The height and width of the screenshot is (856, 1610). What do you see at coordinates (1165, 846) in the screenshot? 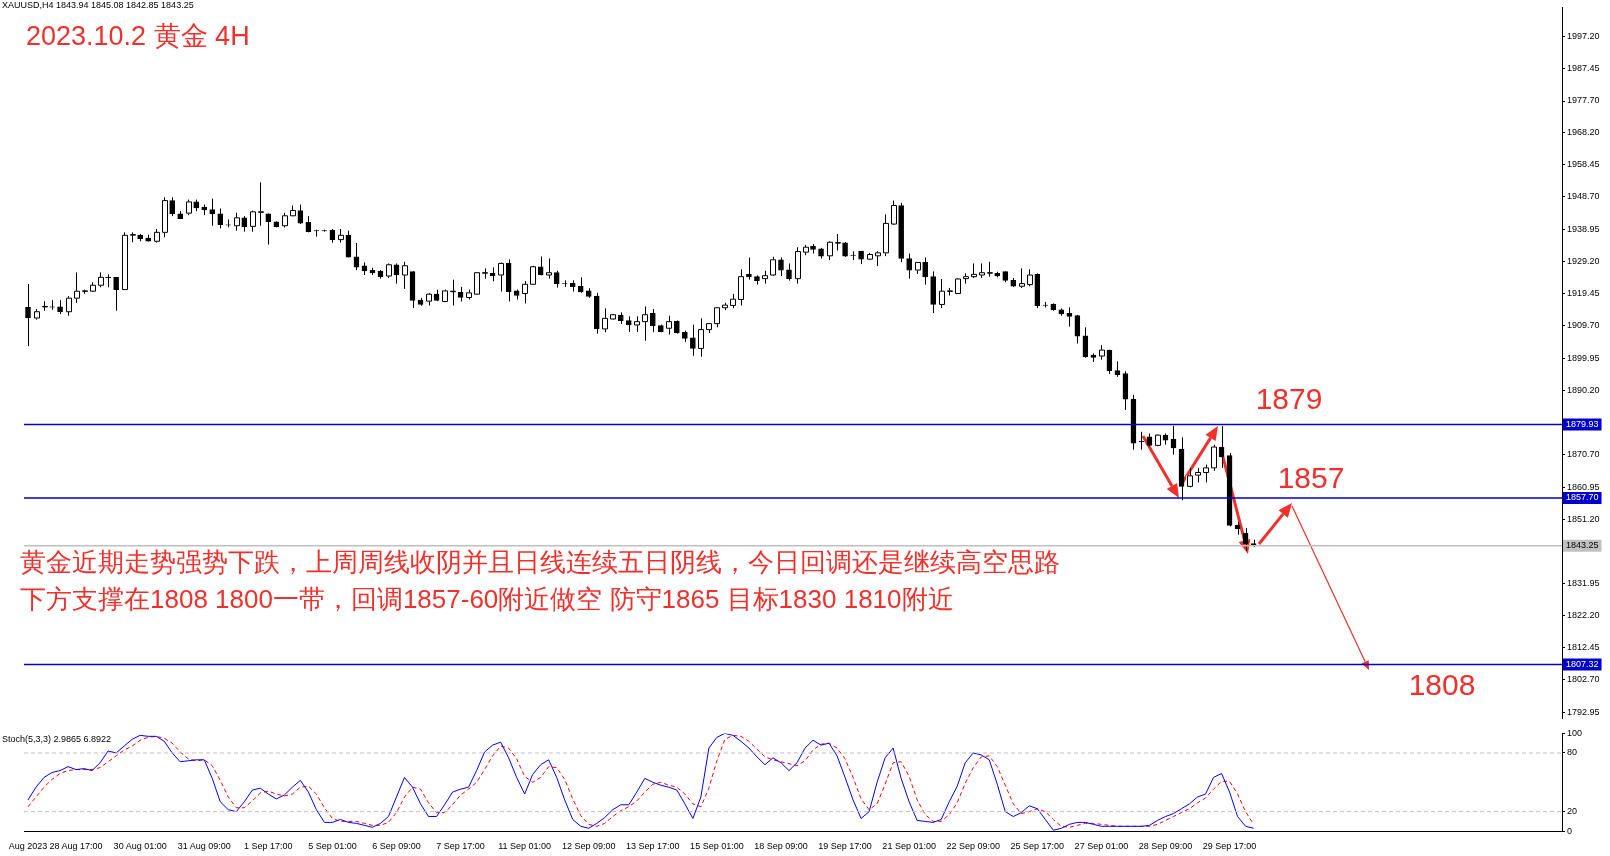
I see `x-tick-label: 28 Sep 09:00` at bounding box center [1165, 846].